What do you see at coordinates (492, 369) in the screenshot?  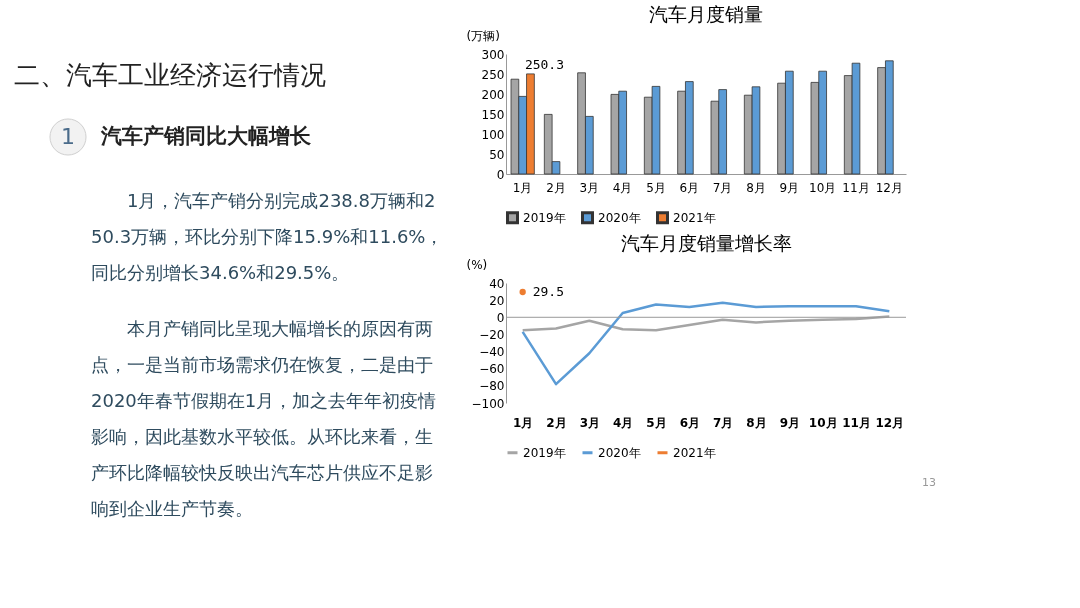 I see `y-tick-label: −60` at bounding box center [492, 369].